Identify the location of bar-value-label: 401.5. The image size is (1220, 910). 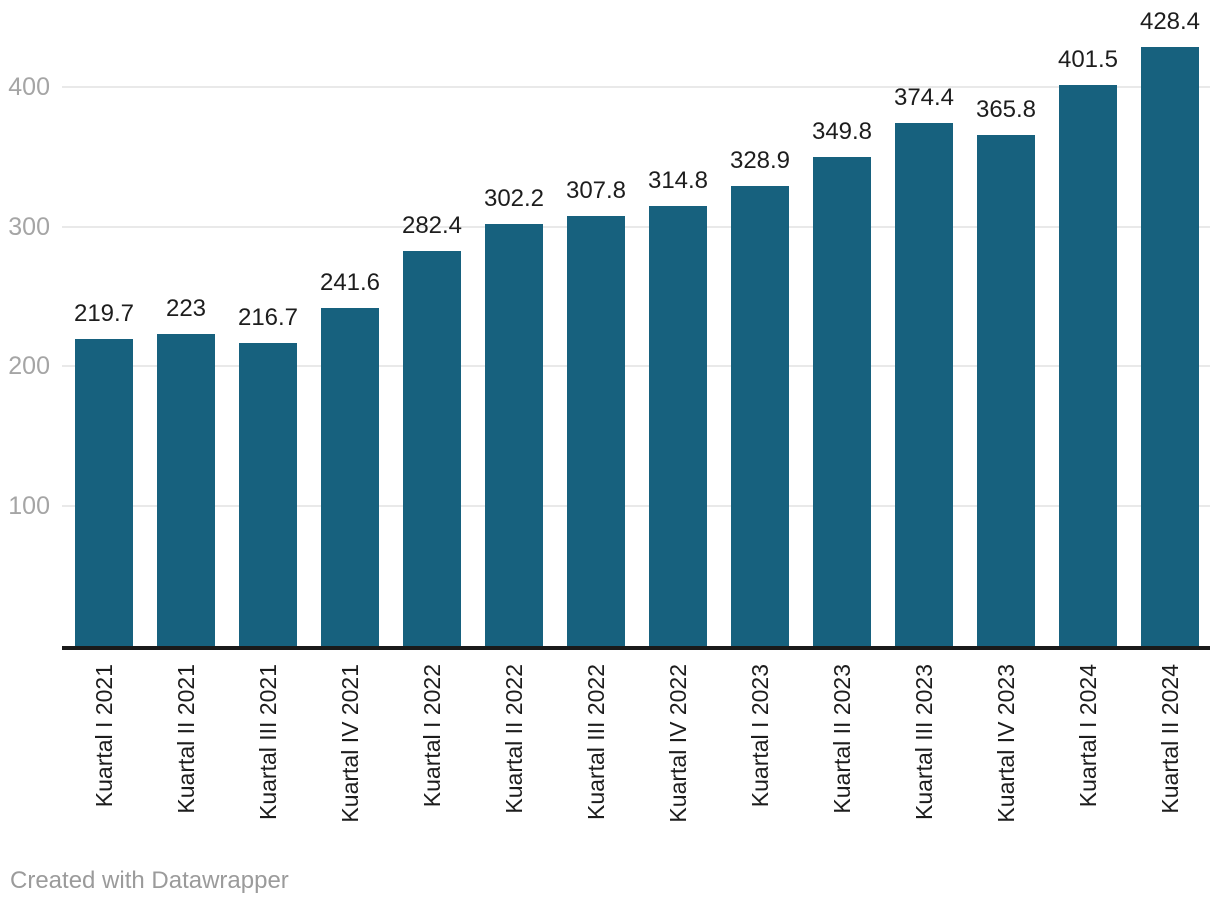
(1088, 59).